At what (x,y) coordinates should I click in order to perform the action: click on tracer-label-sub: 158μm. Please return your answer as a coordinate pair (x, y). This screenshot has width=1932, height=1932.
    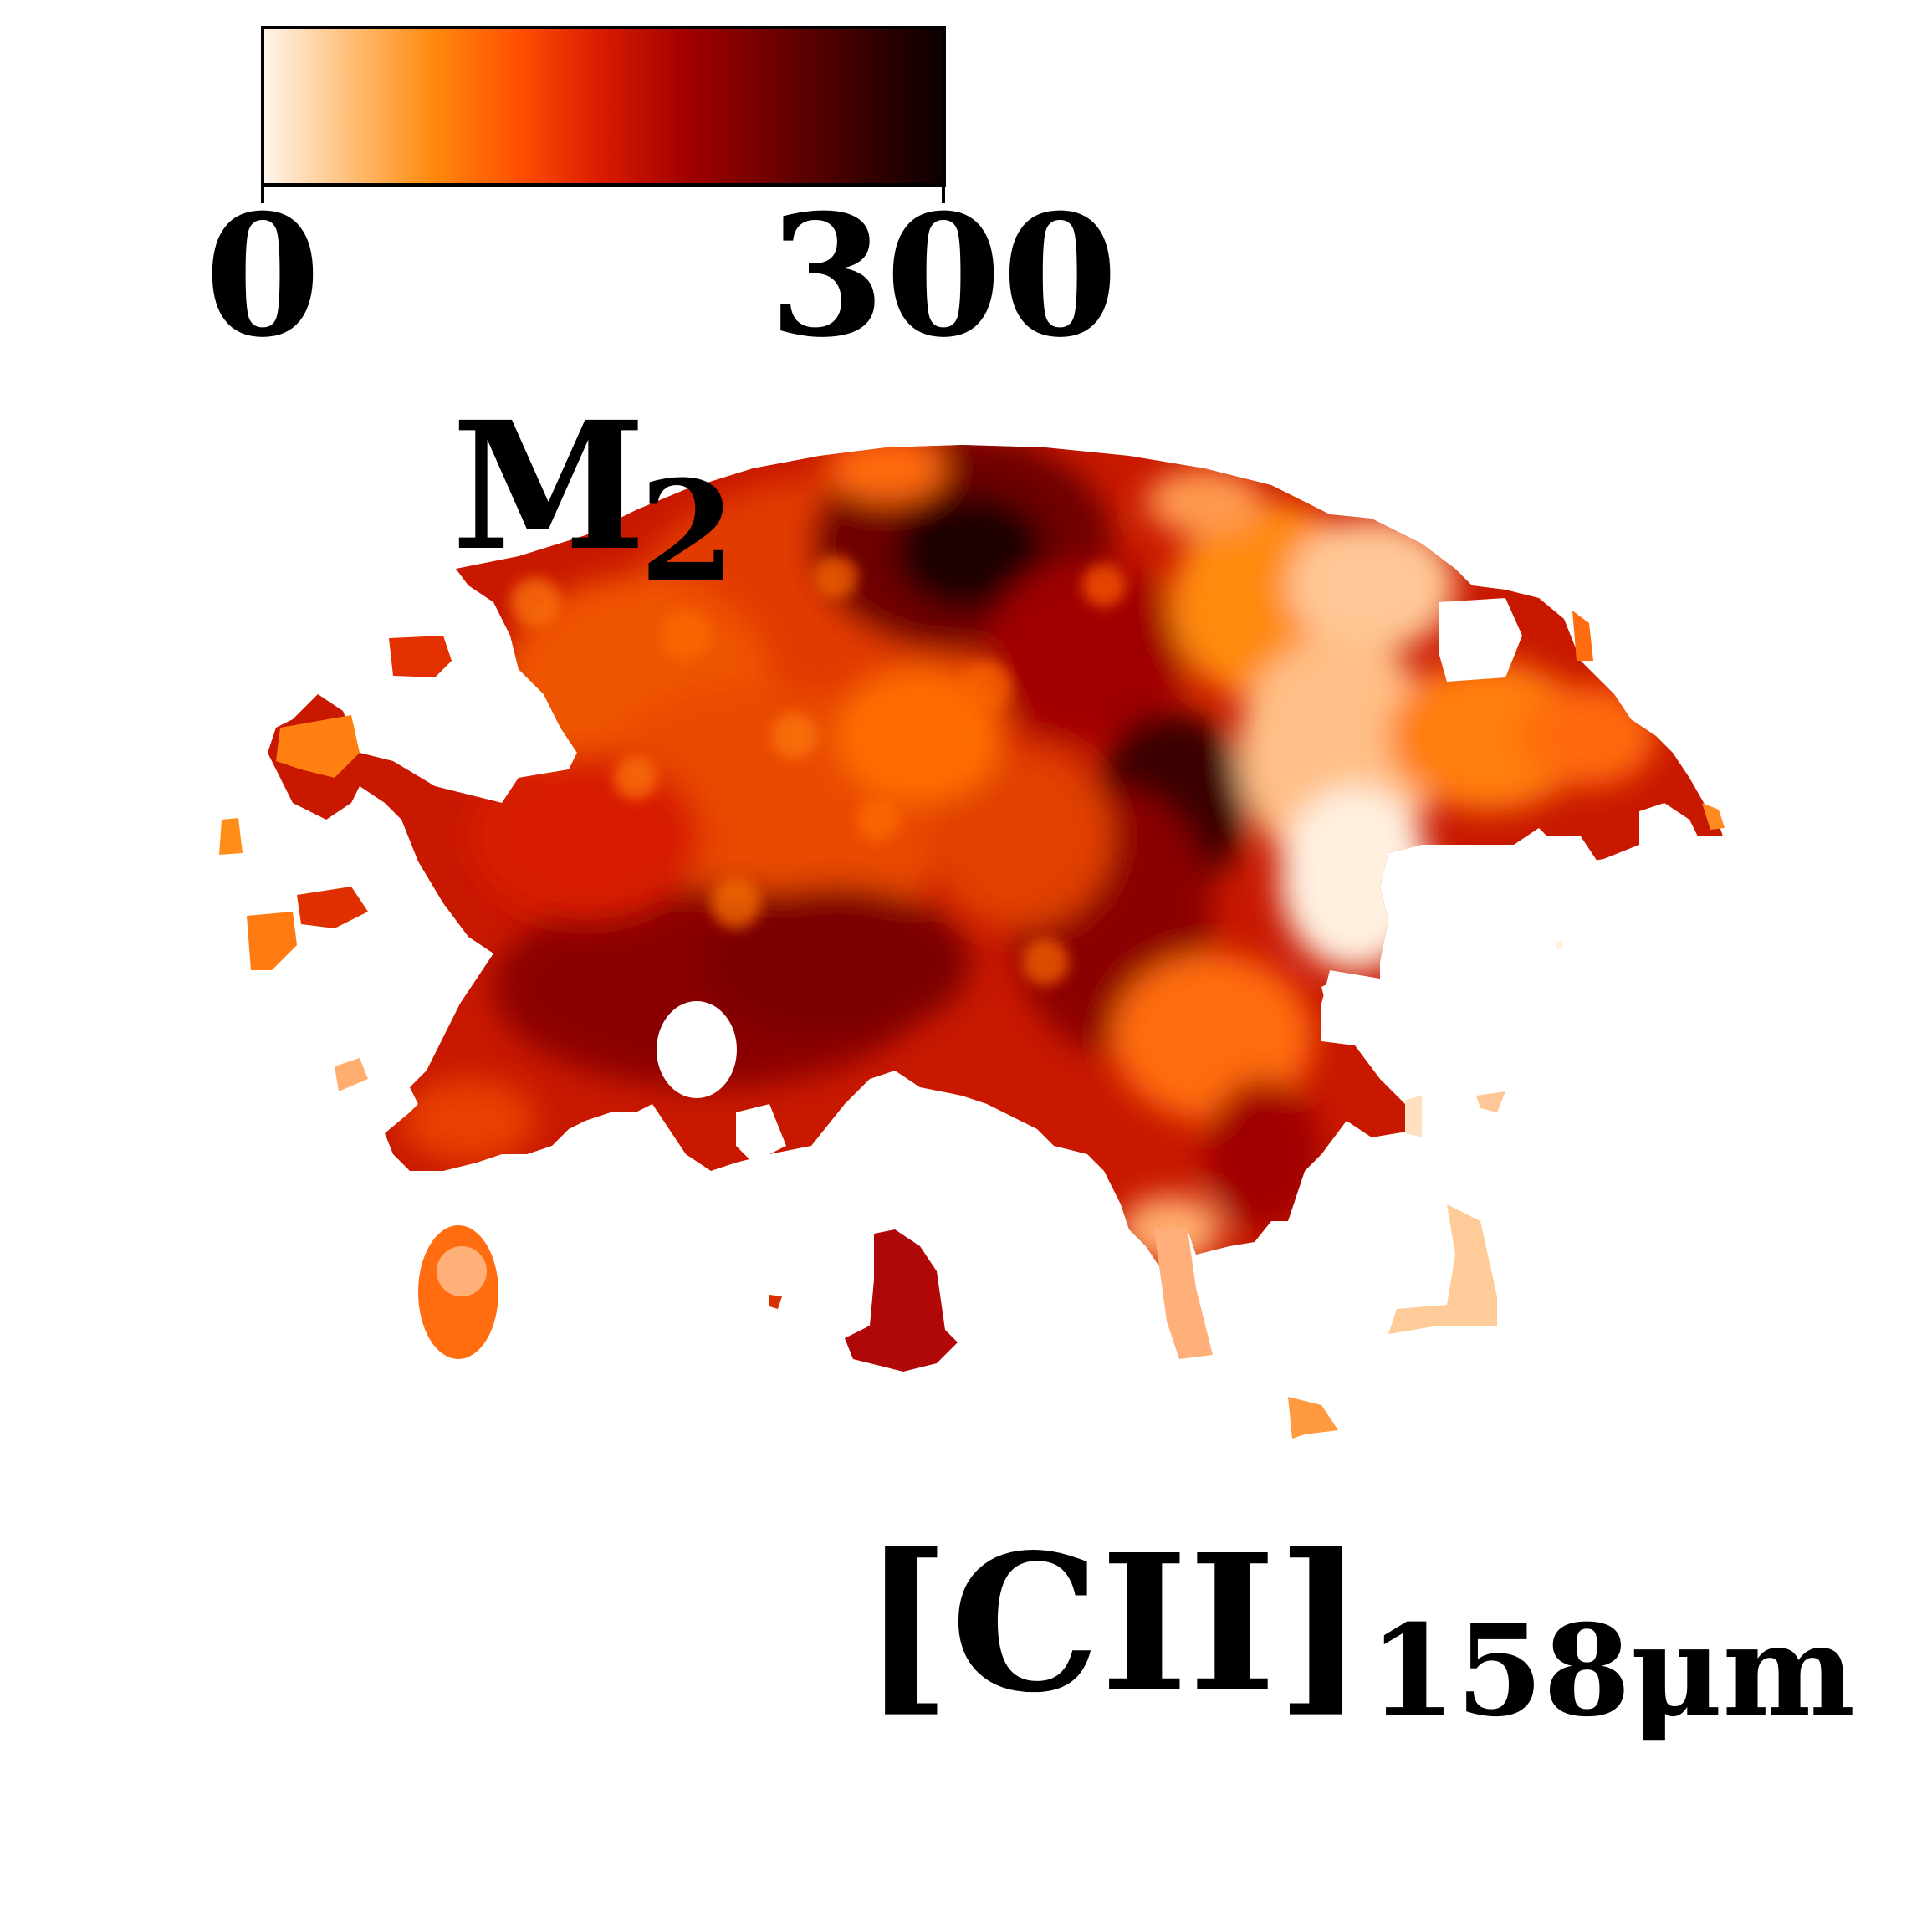
    Looking at the image, I should click on (1612, 1671).